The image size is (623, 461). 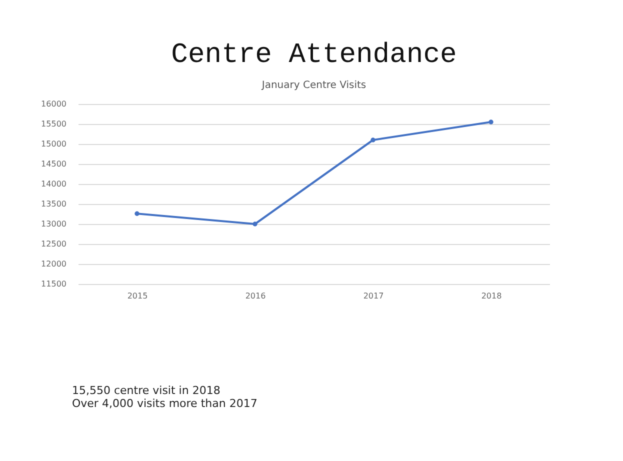 What do you see at coordinates (491, 296) in the screenshot?
I see `x-tick-label: 2018` at bounding box center [491, 296].